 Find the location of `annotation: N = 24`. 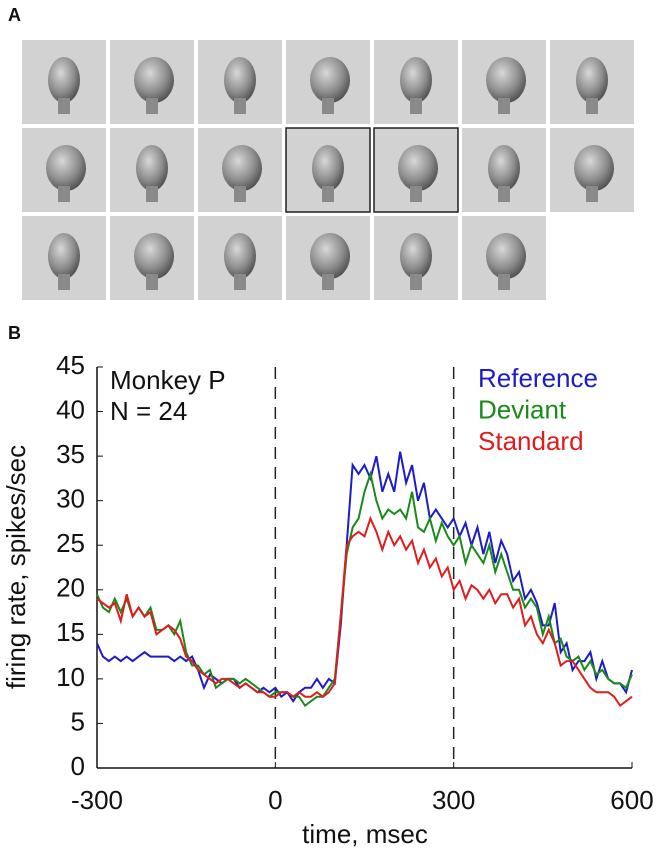

annotation: N = 24 is located at coordinates (148, 411).